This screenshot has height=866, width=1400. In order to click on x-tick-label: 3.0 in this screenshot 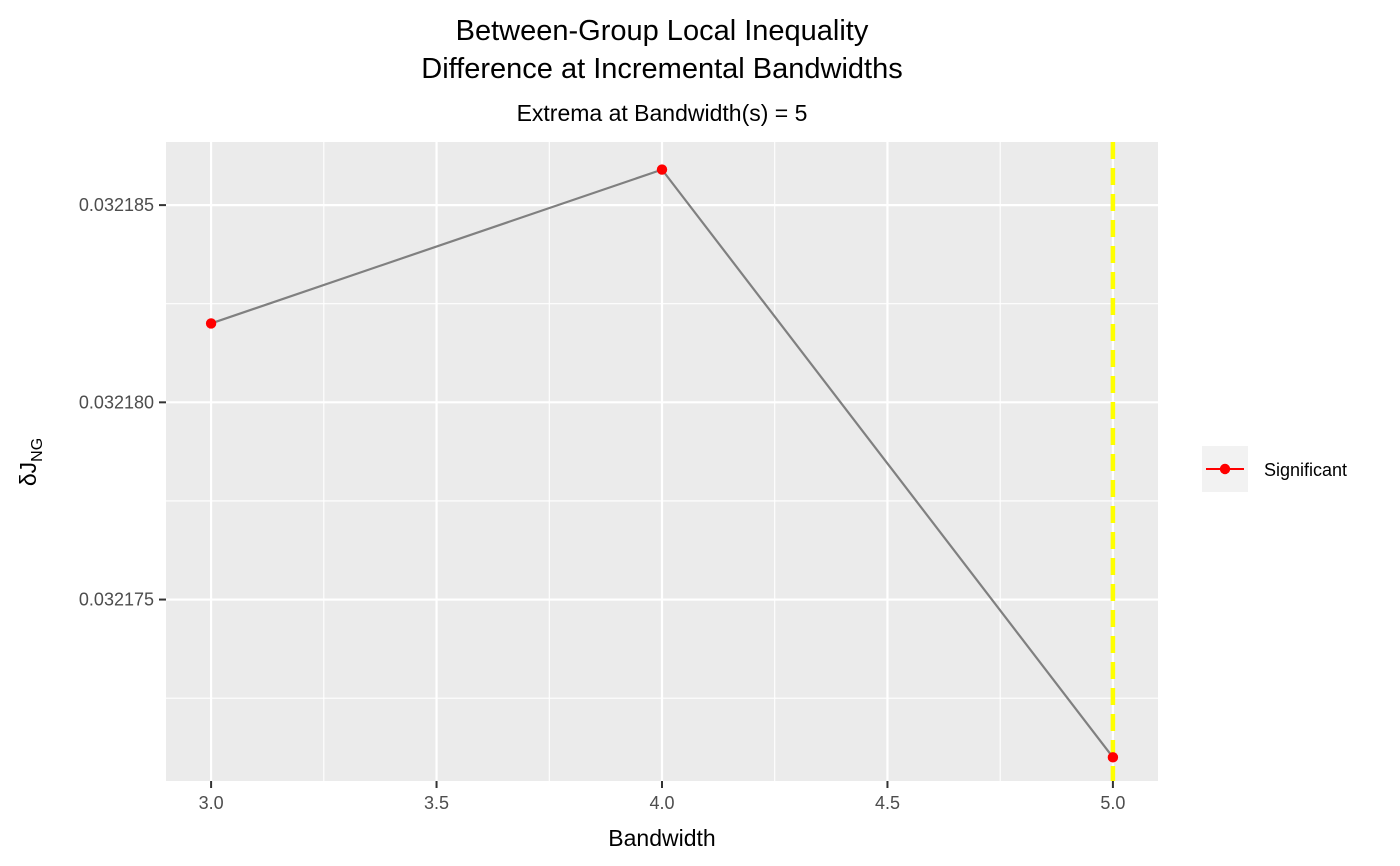, I will do `click(211, 803)`.